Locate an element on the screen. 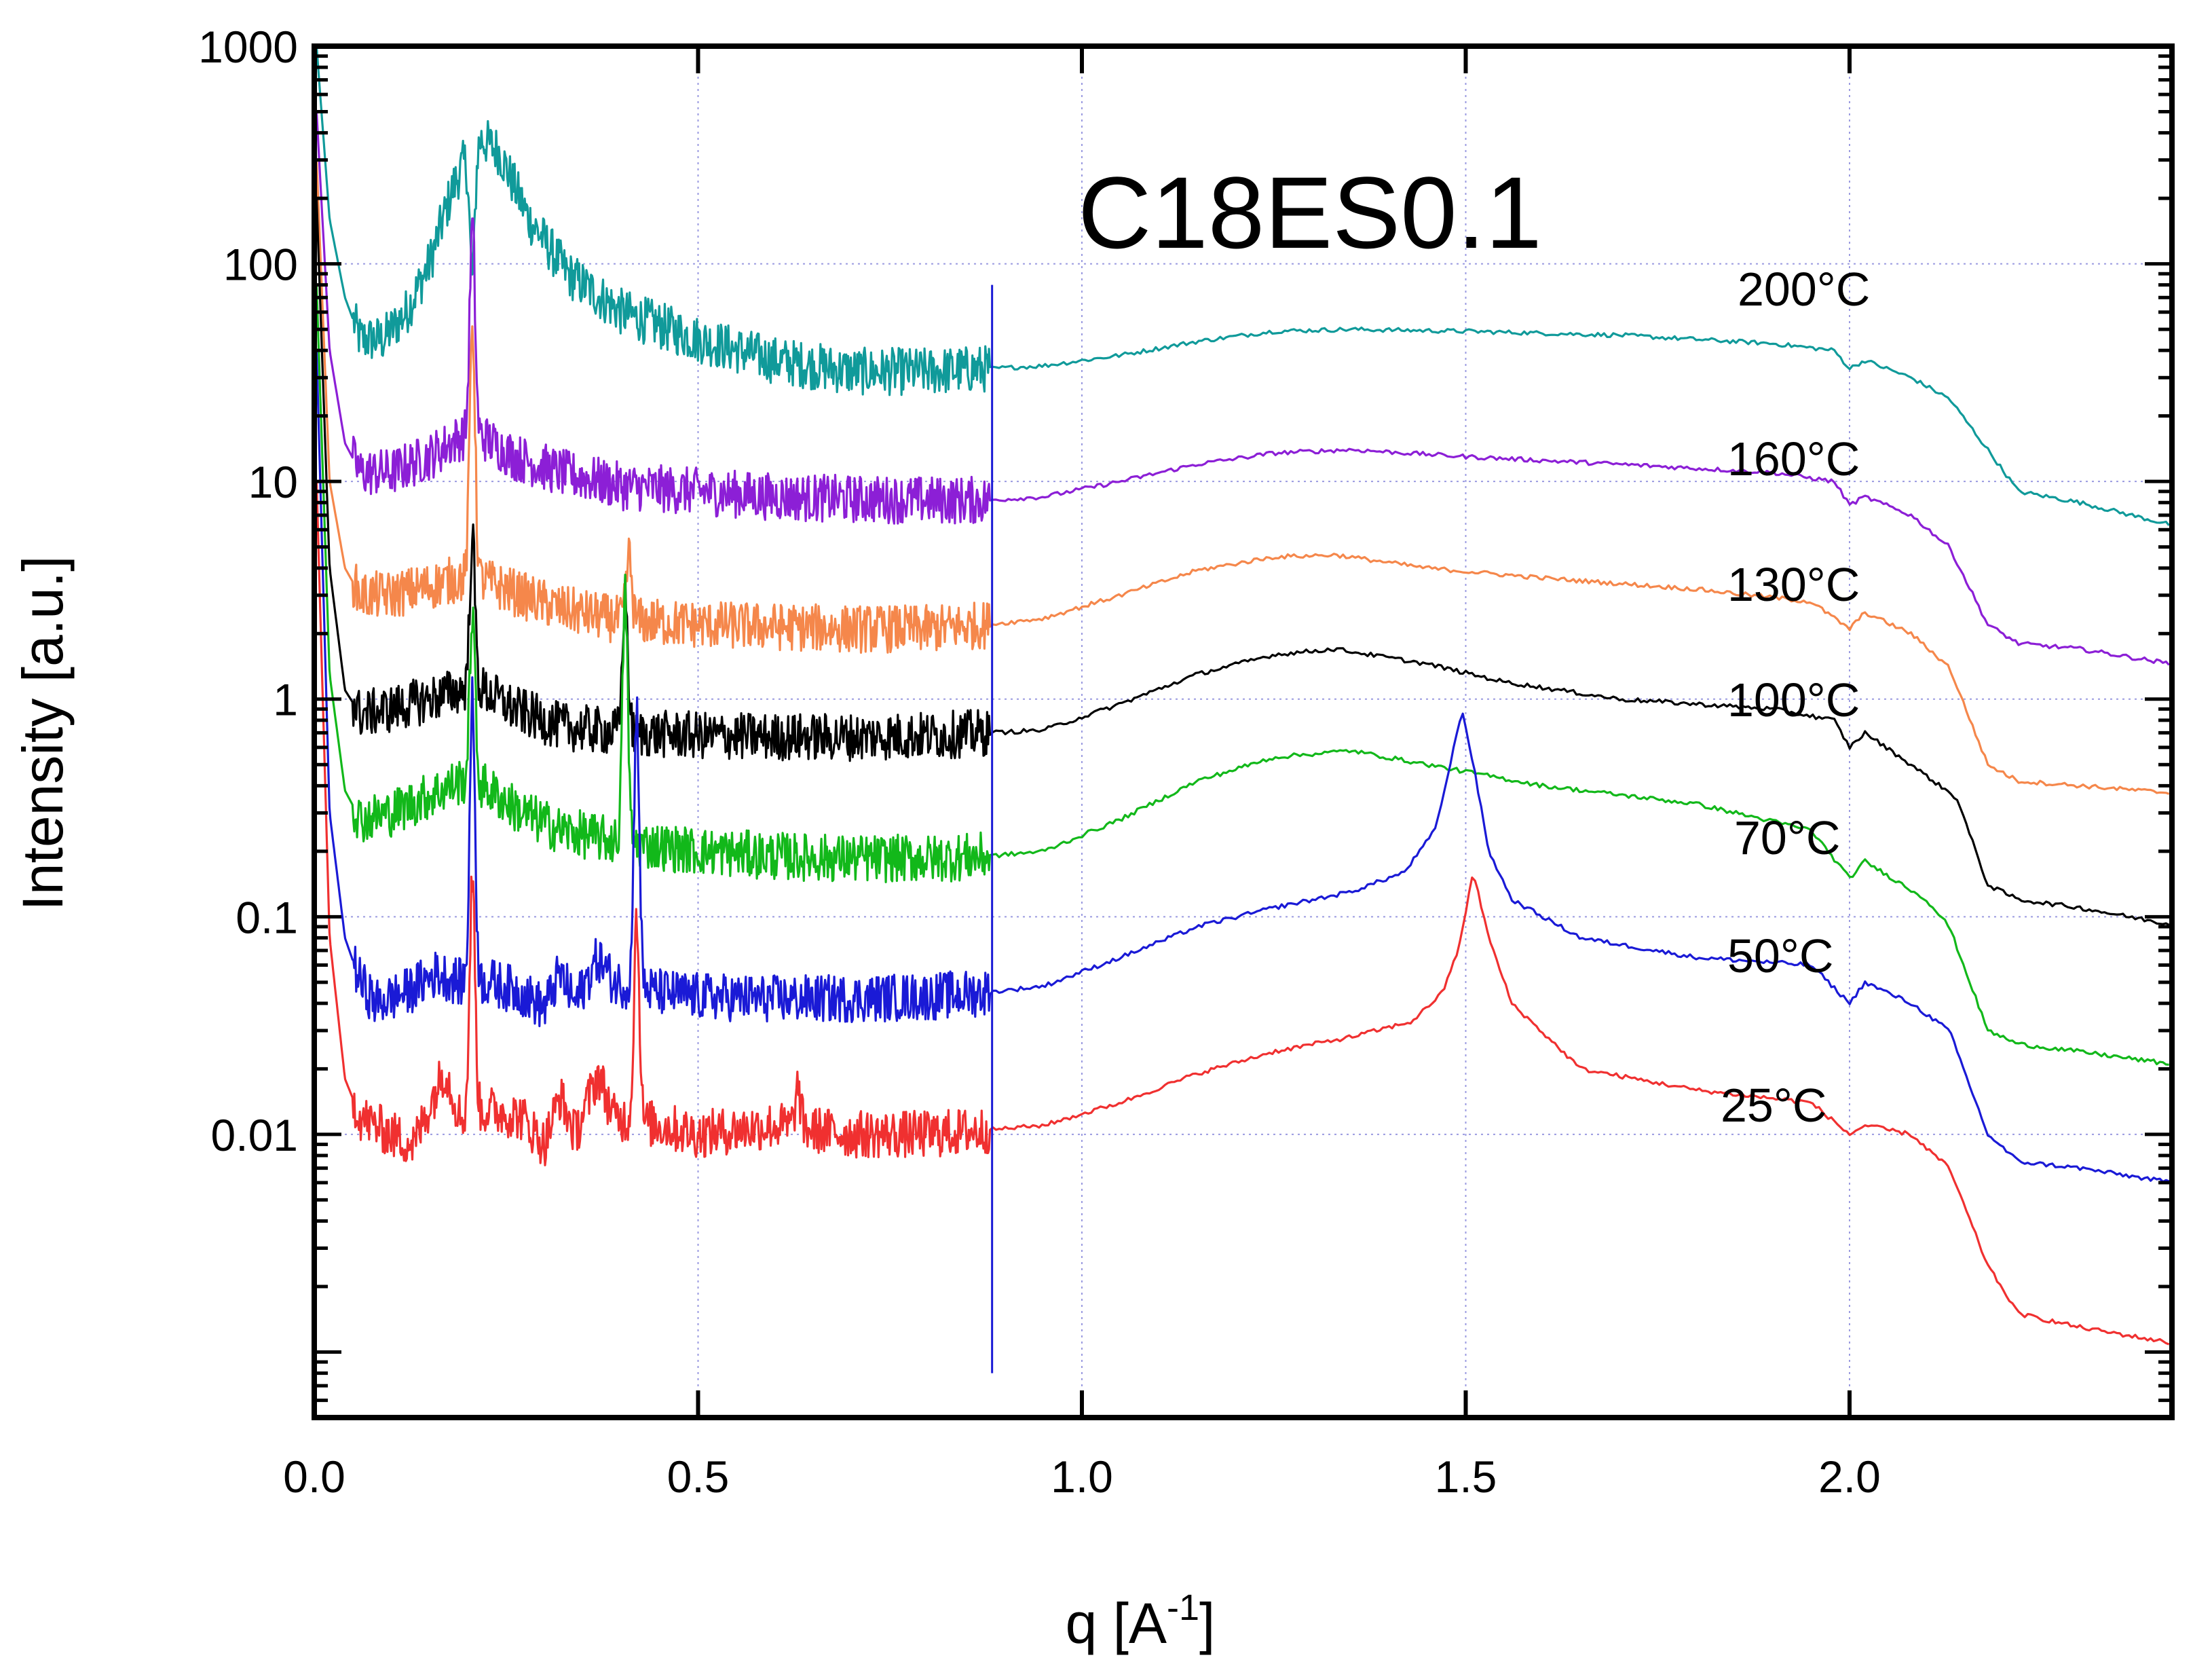 Image resolution: width=2212 pixels, height=1664 pixels. series-label: 200°C is located at coordinates (1804, 289).